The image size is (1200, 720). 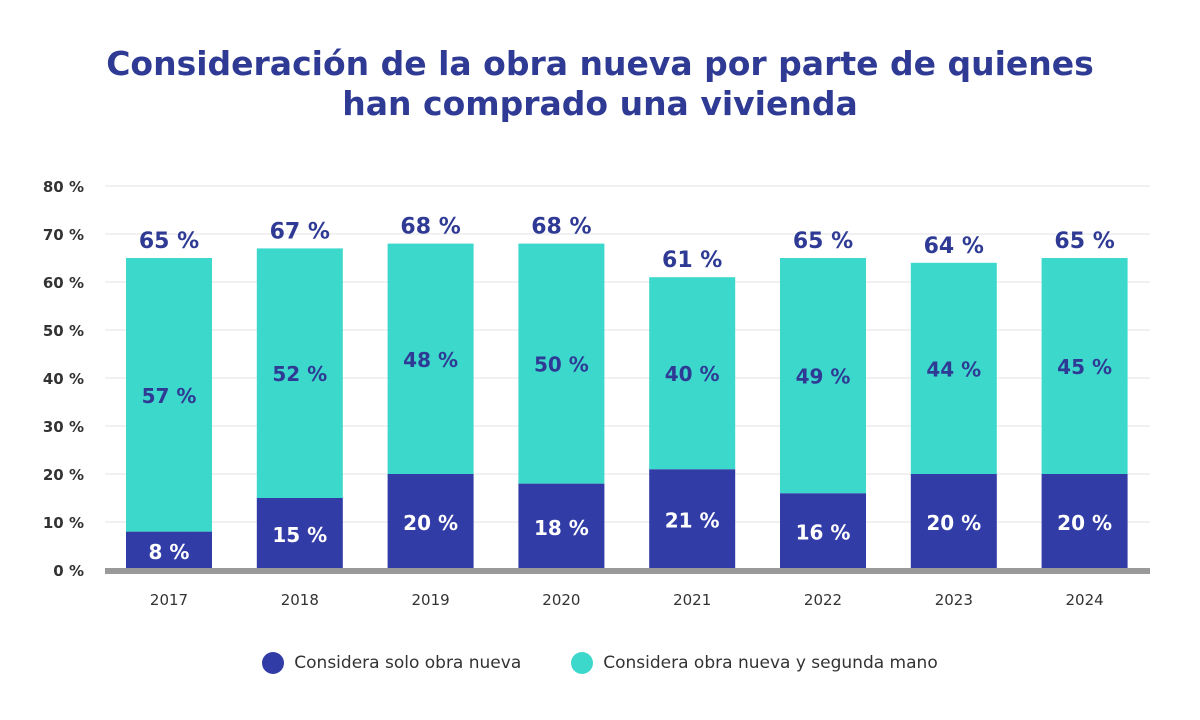 I want to click on total-label: 61 %, so click(x=692, y=260).